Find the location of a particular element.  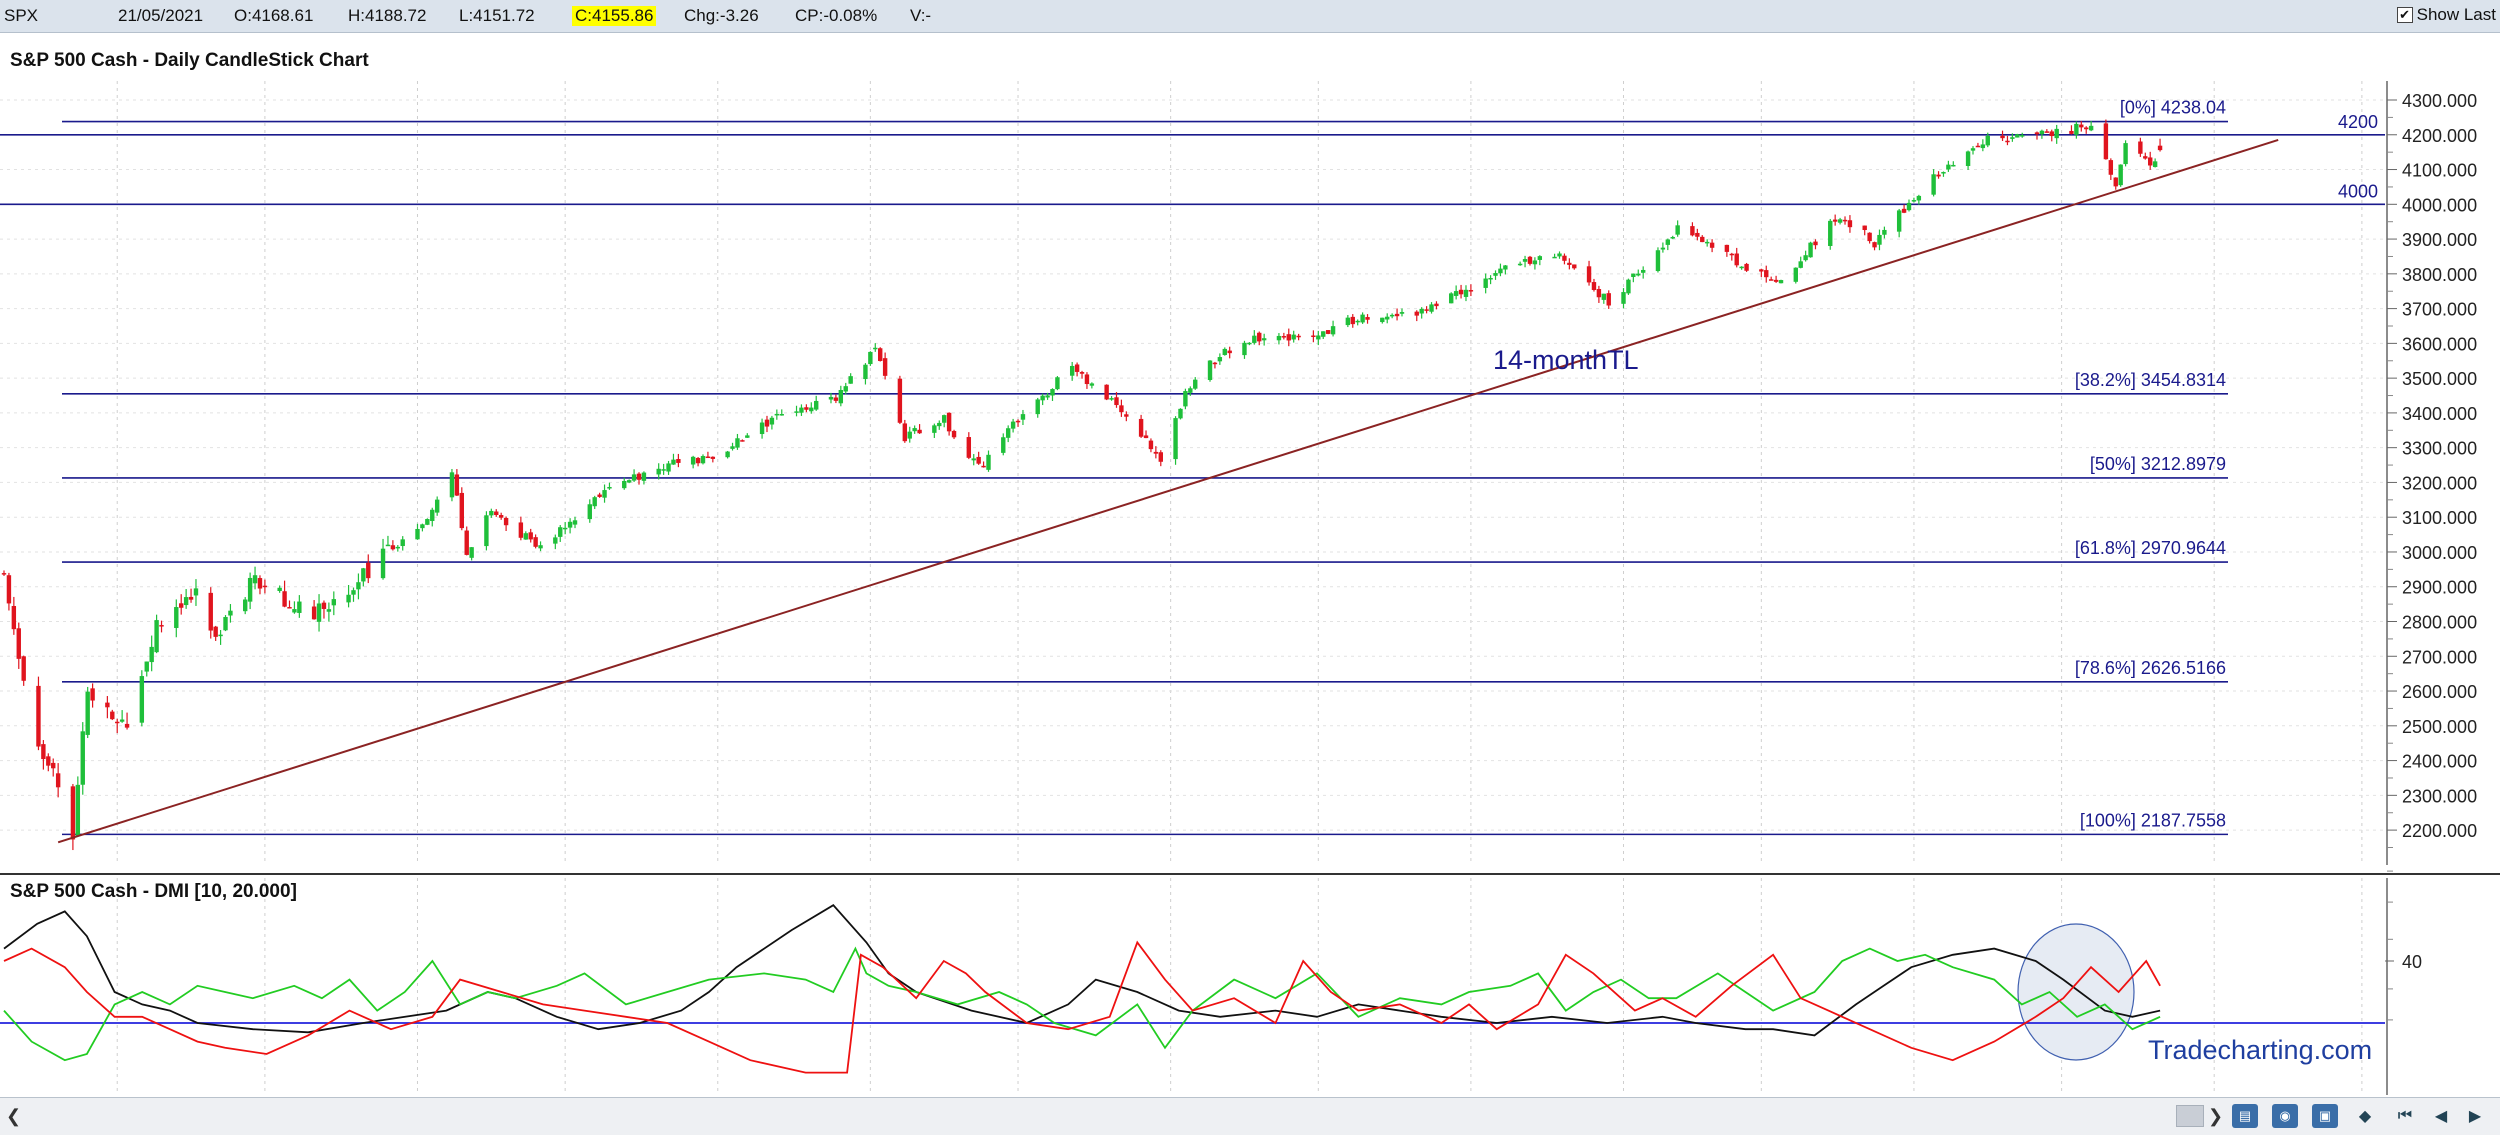

chart-settings-icon: ▤ is located at coordinates (2245, 1116).